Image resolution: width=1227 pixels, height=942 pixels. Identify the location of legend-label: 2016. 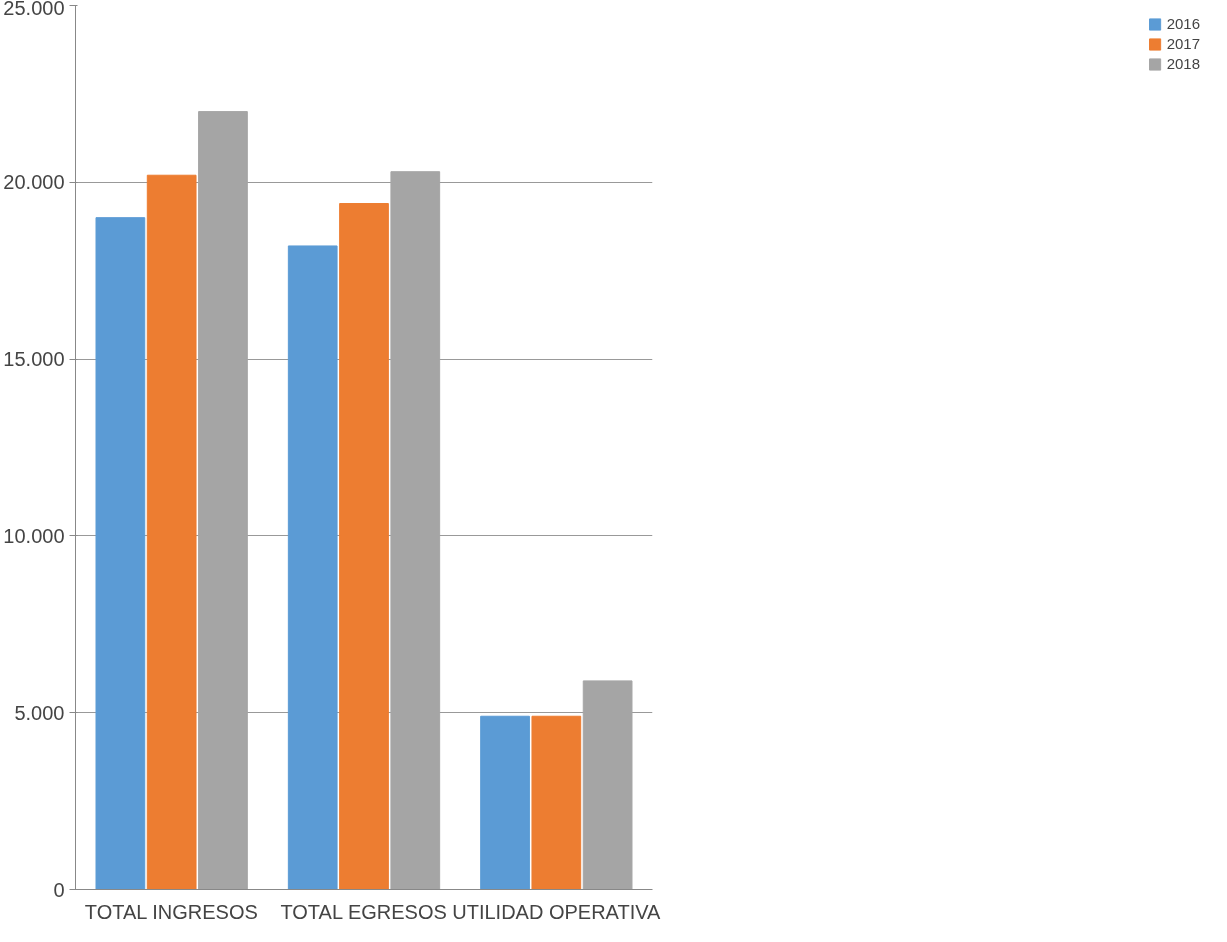
(1183, 23).